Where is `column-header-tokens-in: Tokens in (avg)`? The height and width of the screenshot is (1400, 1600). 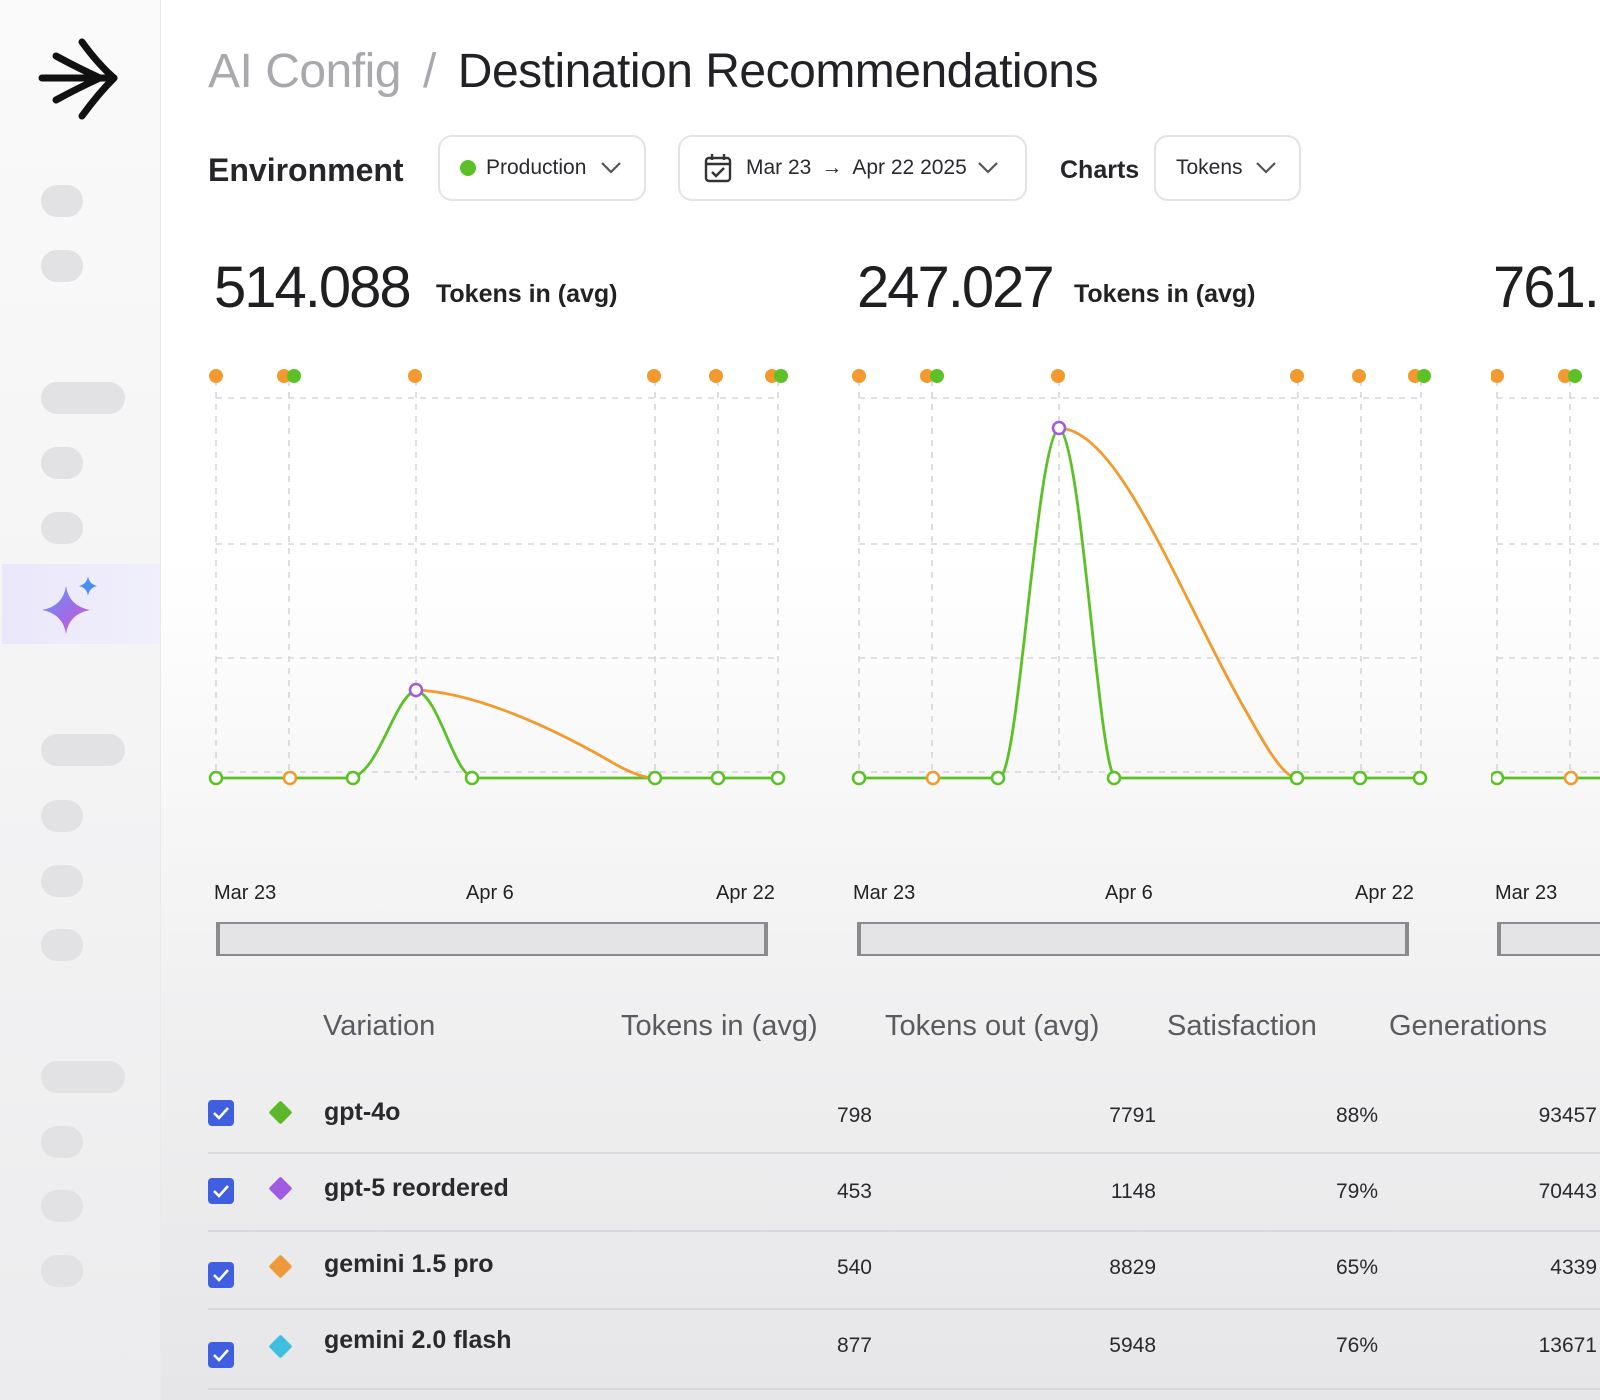
column-header-tokens-in: Tokens in (avg) is located at coordinates (719, 1026).